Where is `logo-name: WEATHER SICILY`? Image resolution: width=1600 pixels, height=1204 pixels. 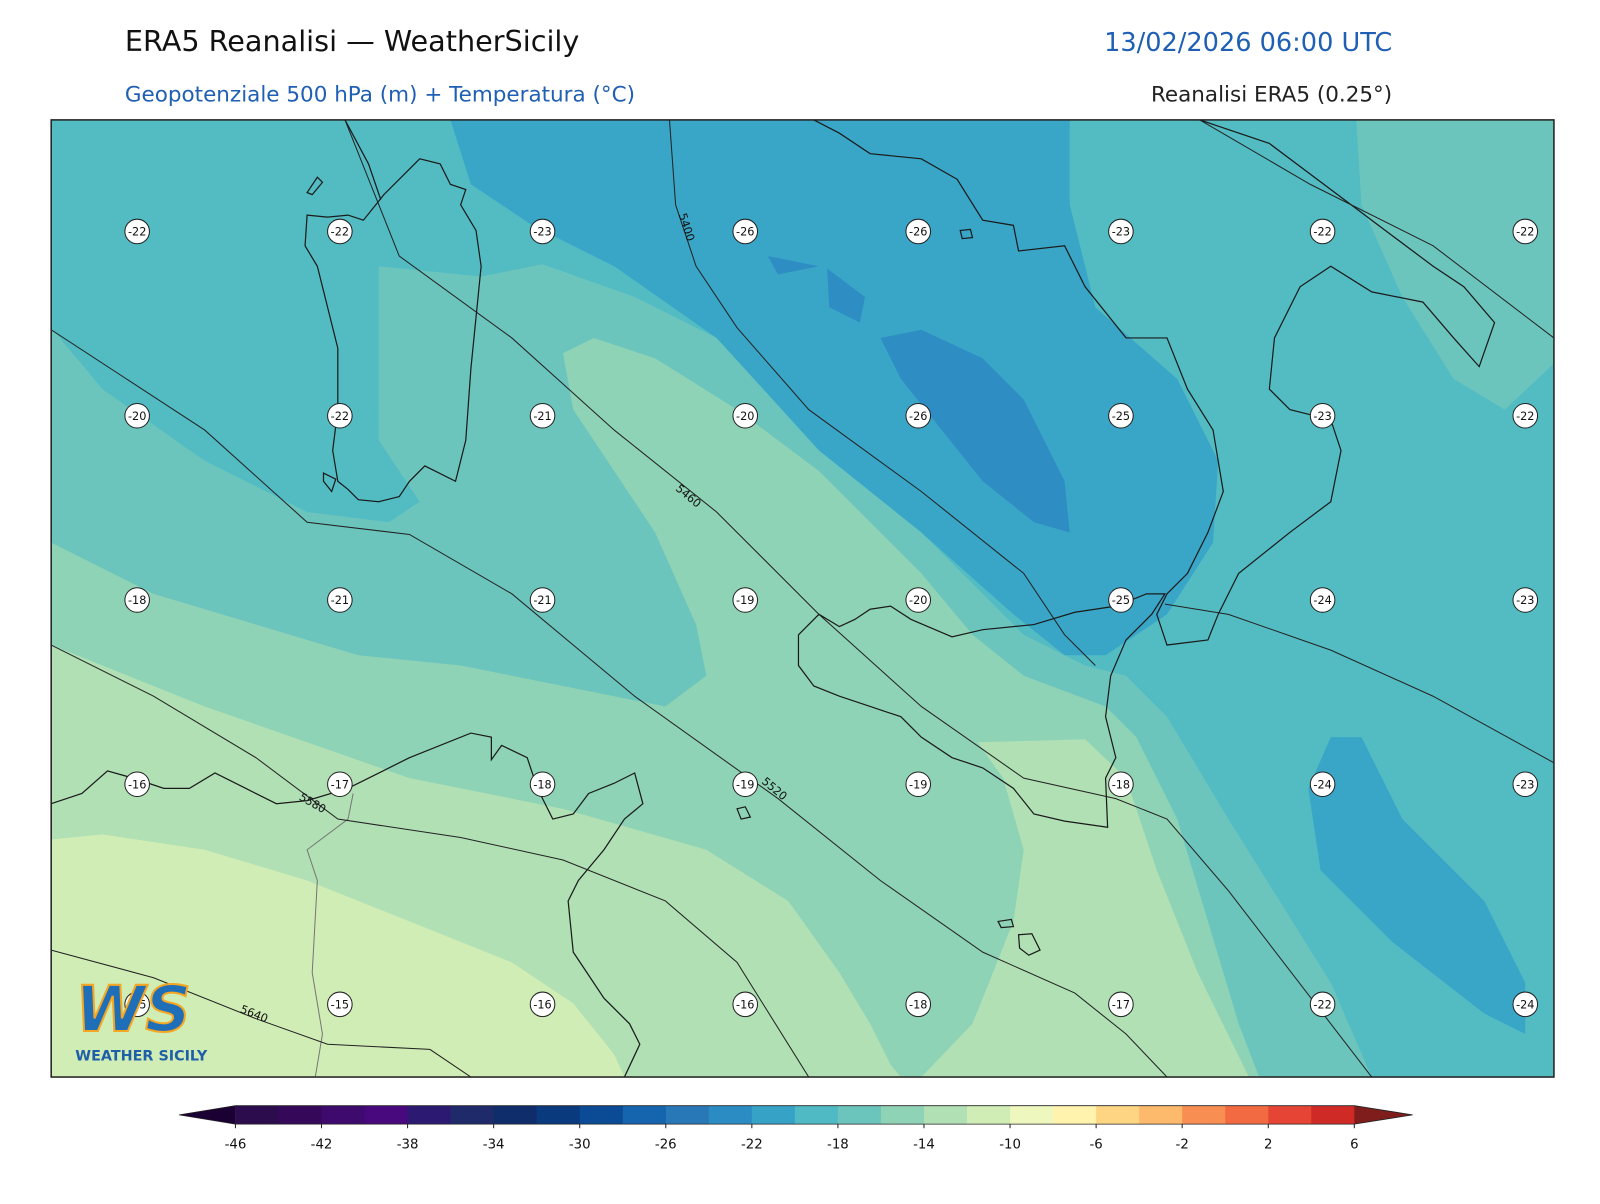
logo-name: WEATHER SICILY is located at coordinates (141, 1057).